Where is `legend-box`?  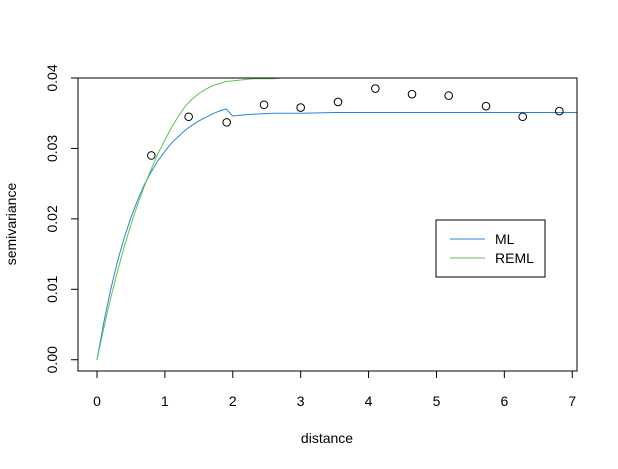
legend-box is located at coordinates (490, 248).